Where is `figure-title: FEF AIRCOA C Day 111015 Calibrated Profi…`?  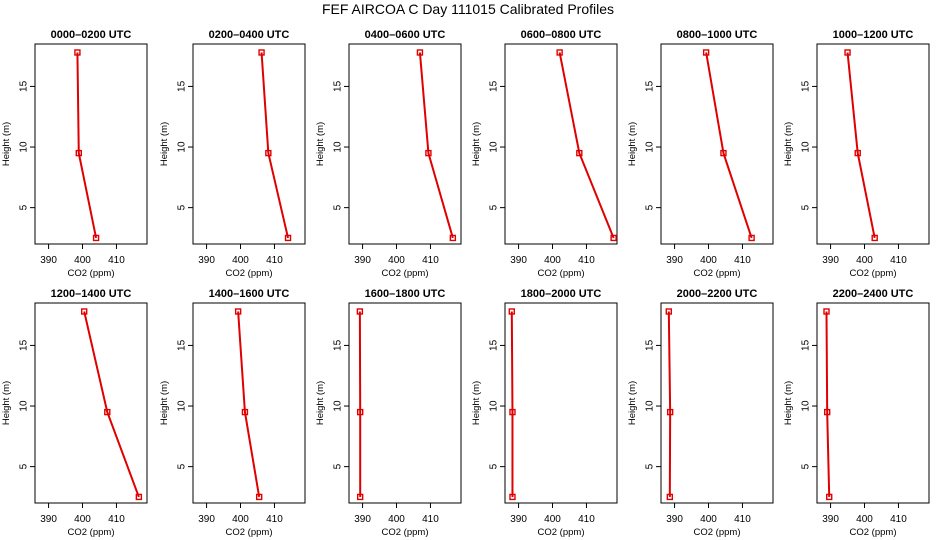 figure-title: FEF AIRCOA C Day 111015 Calibrated Profi… is located at coordinates (468, 9).